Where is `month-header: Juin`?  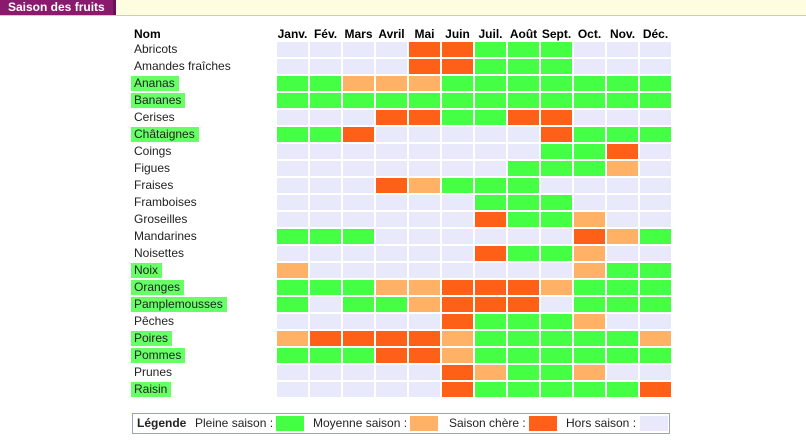
month-header: Juin is located at coordinates (457, 34).